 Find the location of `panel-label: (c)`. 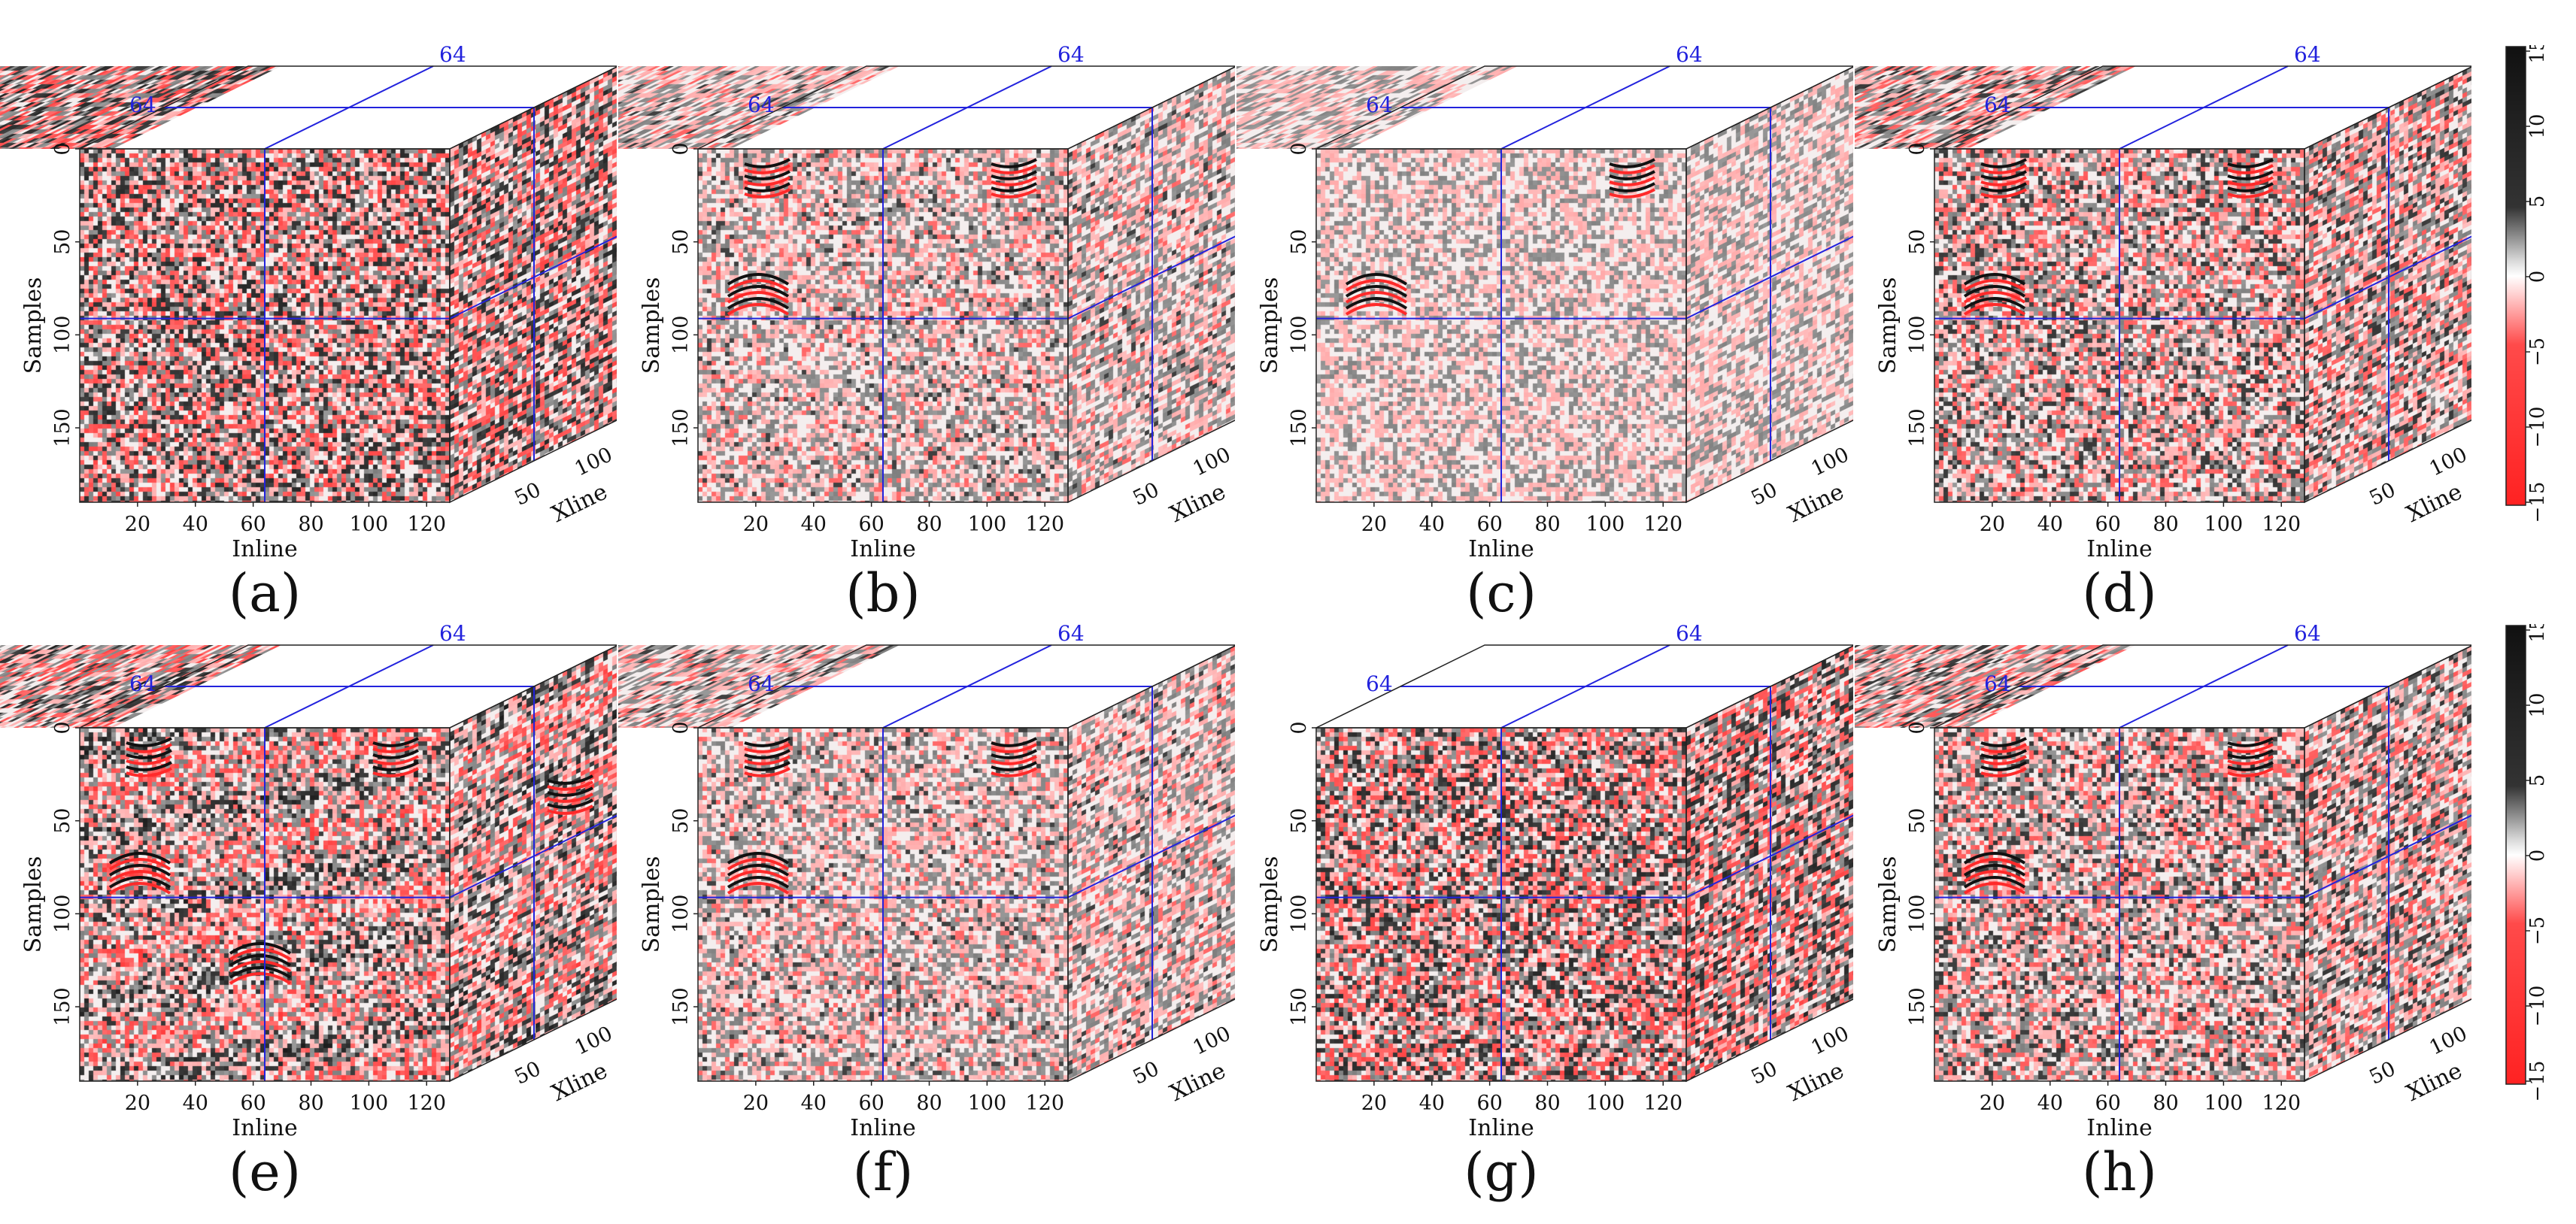

panel-label: (c) is located at coordinates (1501, 593).